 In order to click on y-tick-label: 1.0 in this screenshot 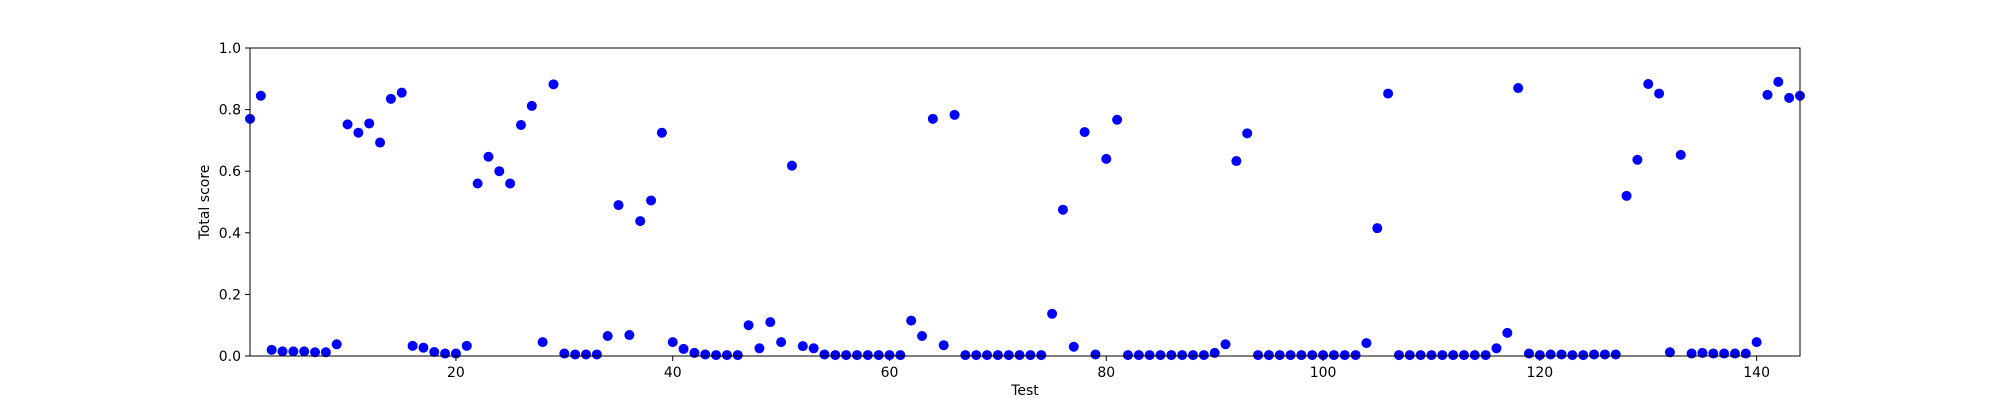, I will do `click(230, 49)`.